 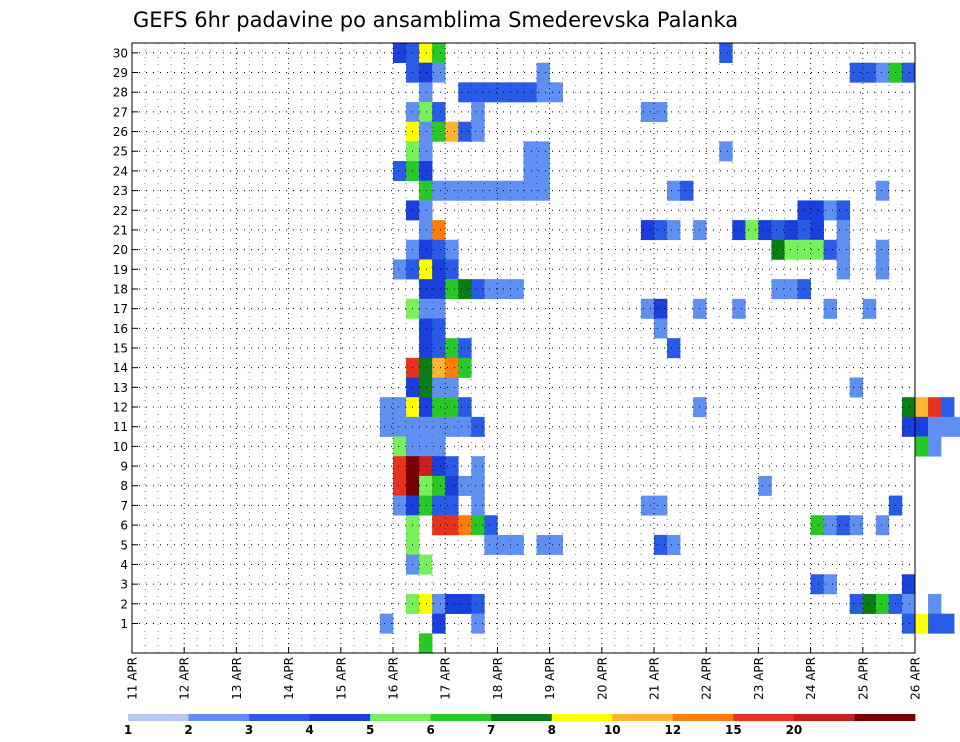 What do you see at coordinates (733, 730) in the screenshot?
I see `colorbar-label: 15` at bounding box center [733, 730].